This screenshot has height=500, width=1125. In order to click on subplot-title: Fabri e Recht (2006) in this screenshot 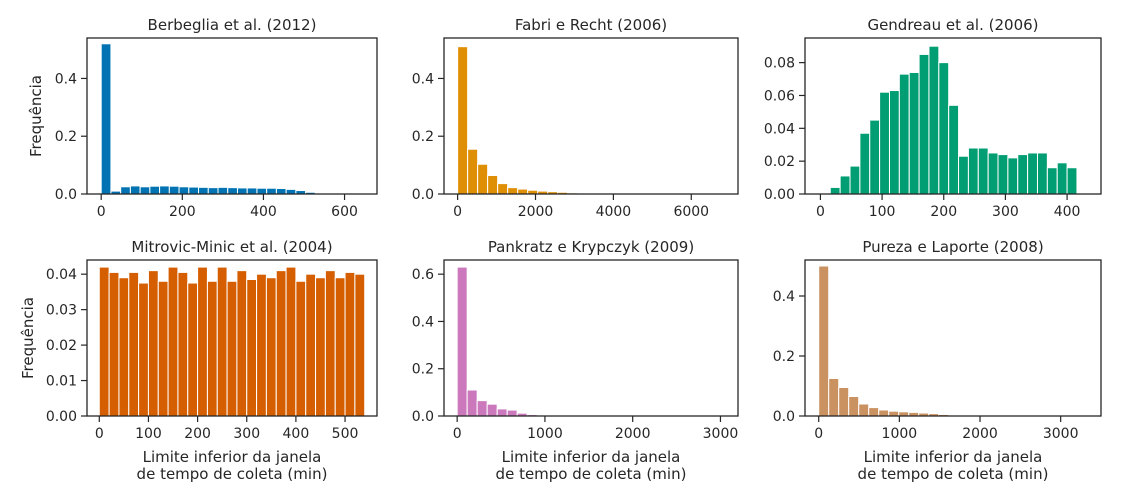, I will do `click(591, 25)`.